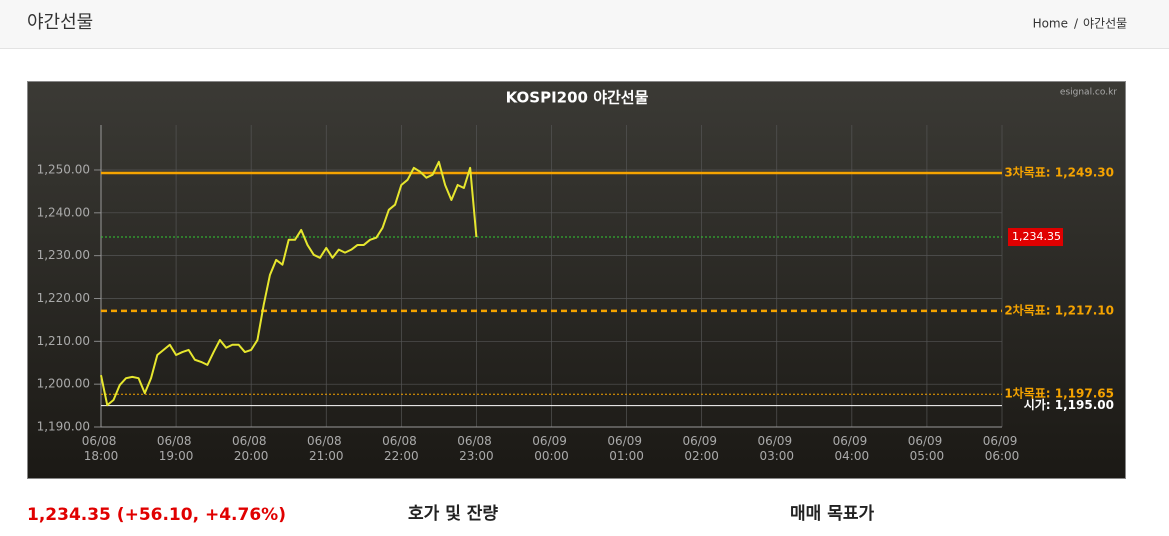 The image size is (1169, 536). I want to click on breadcrumb-link: Home, so click(1050, 24).